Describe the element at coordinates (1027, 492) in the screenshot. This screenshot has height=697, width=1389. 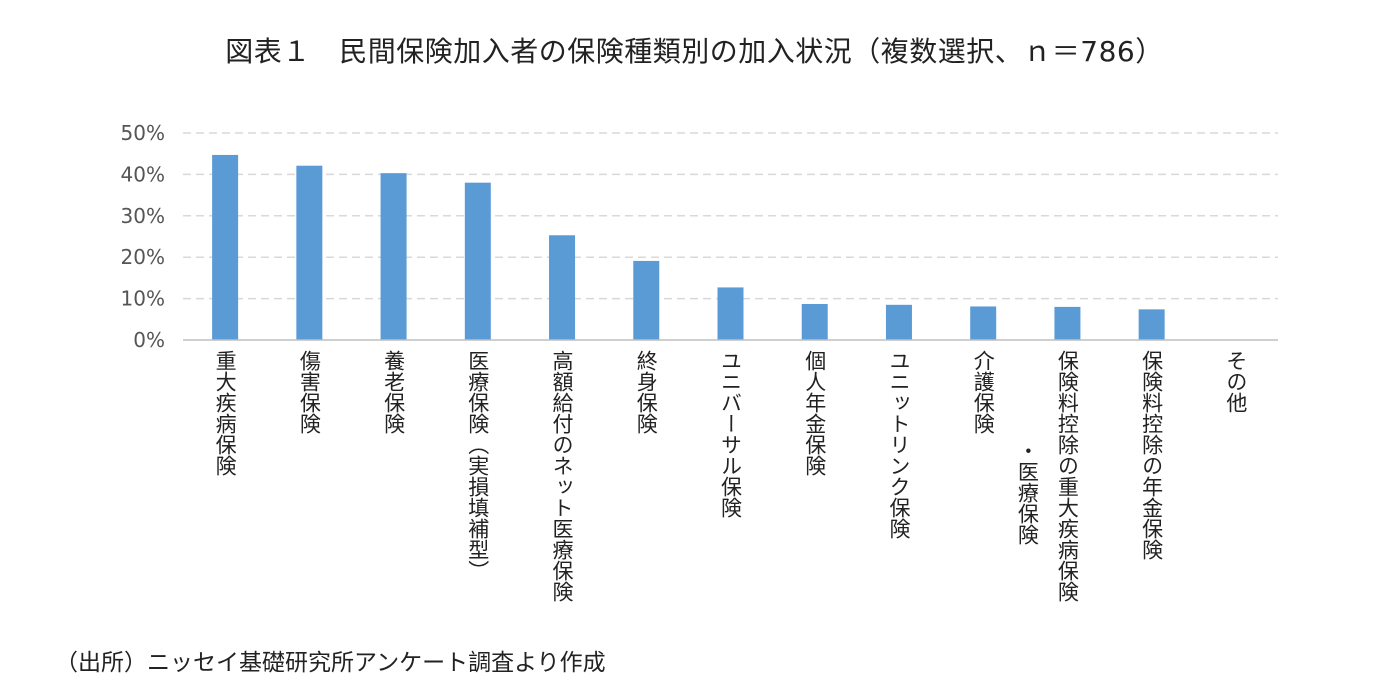
I see `x-category-label: ・医療保険` at that location.